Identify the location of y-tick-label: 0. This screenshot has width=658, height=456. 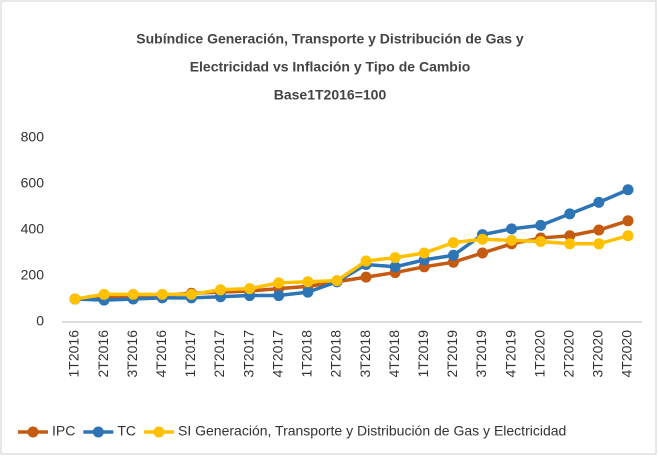
(40, 321).